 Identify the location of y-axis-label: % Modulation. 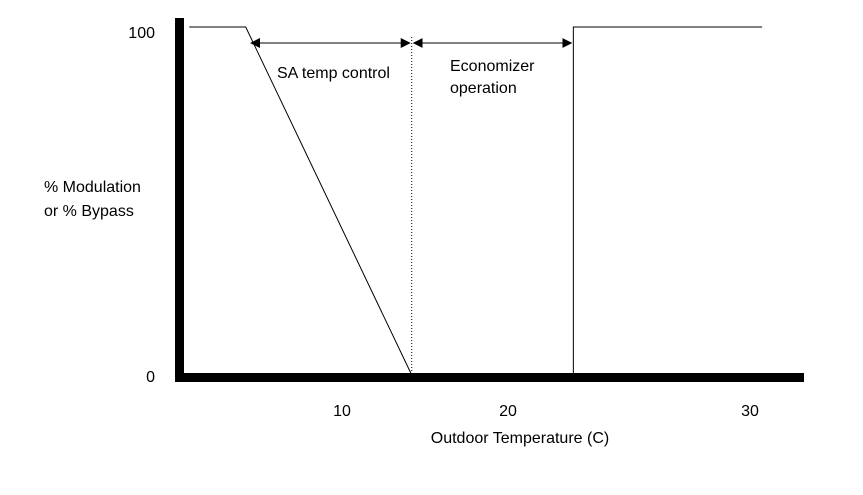
(92, 187).